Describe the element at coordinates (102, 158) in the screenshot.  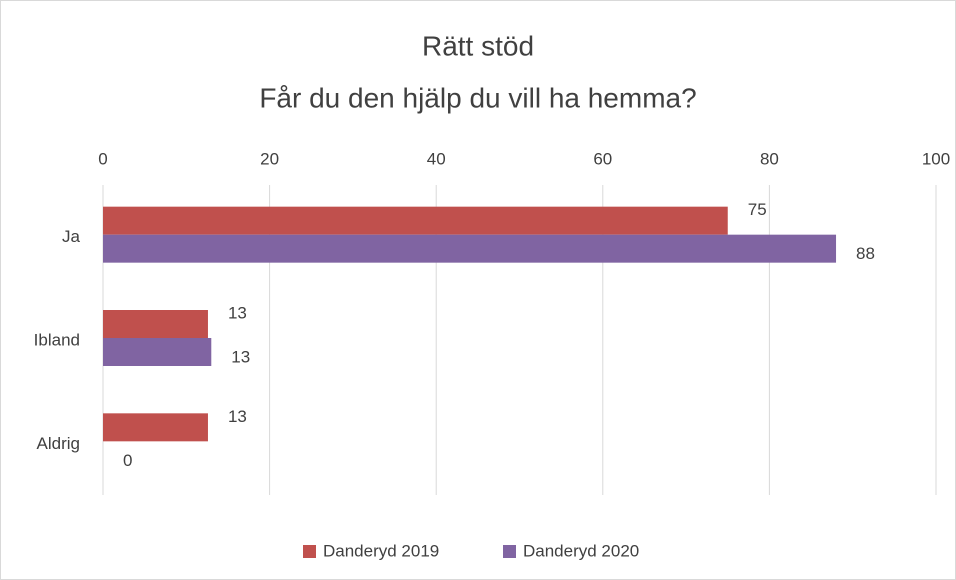
I see `x-tick-label: 0` at that location.